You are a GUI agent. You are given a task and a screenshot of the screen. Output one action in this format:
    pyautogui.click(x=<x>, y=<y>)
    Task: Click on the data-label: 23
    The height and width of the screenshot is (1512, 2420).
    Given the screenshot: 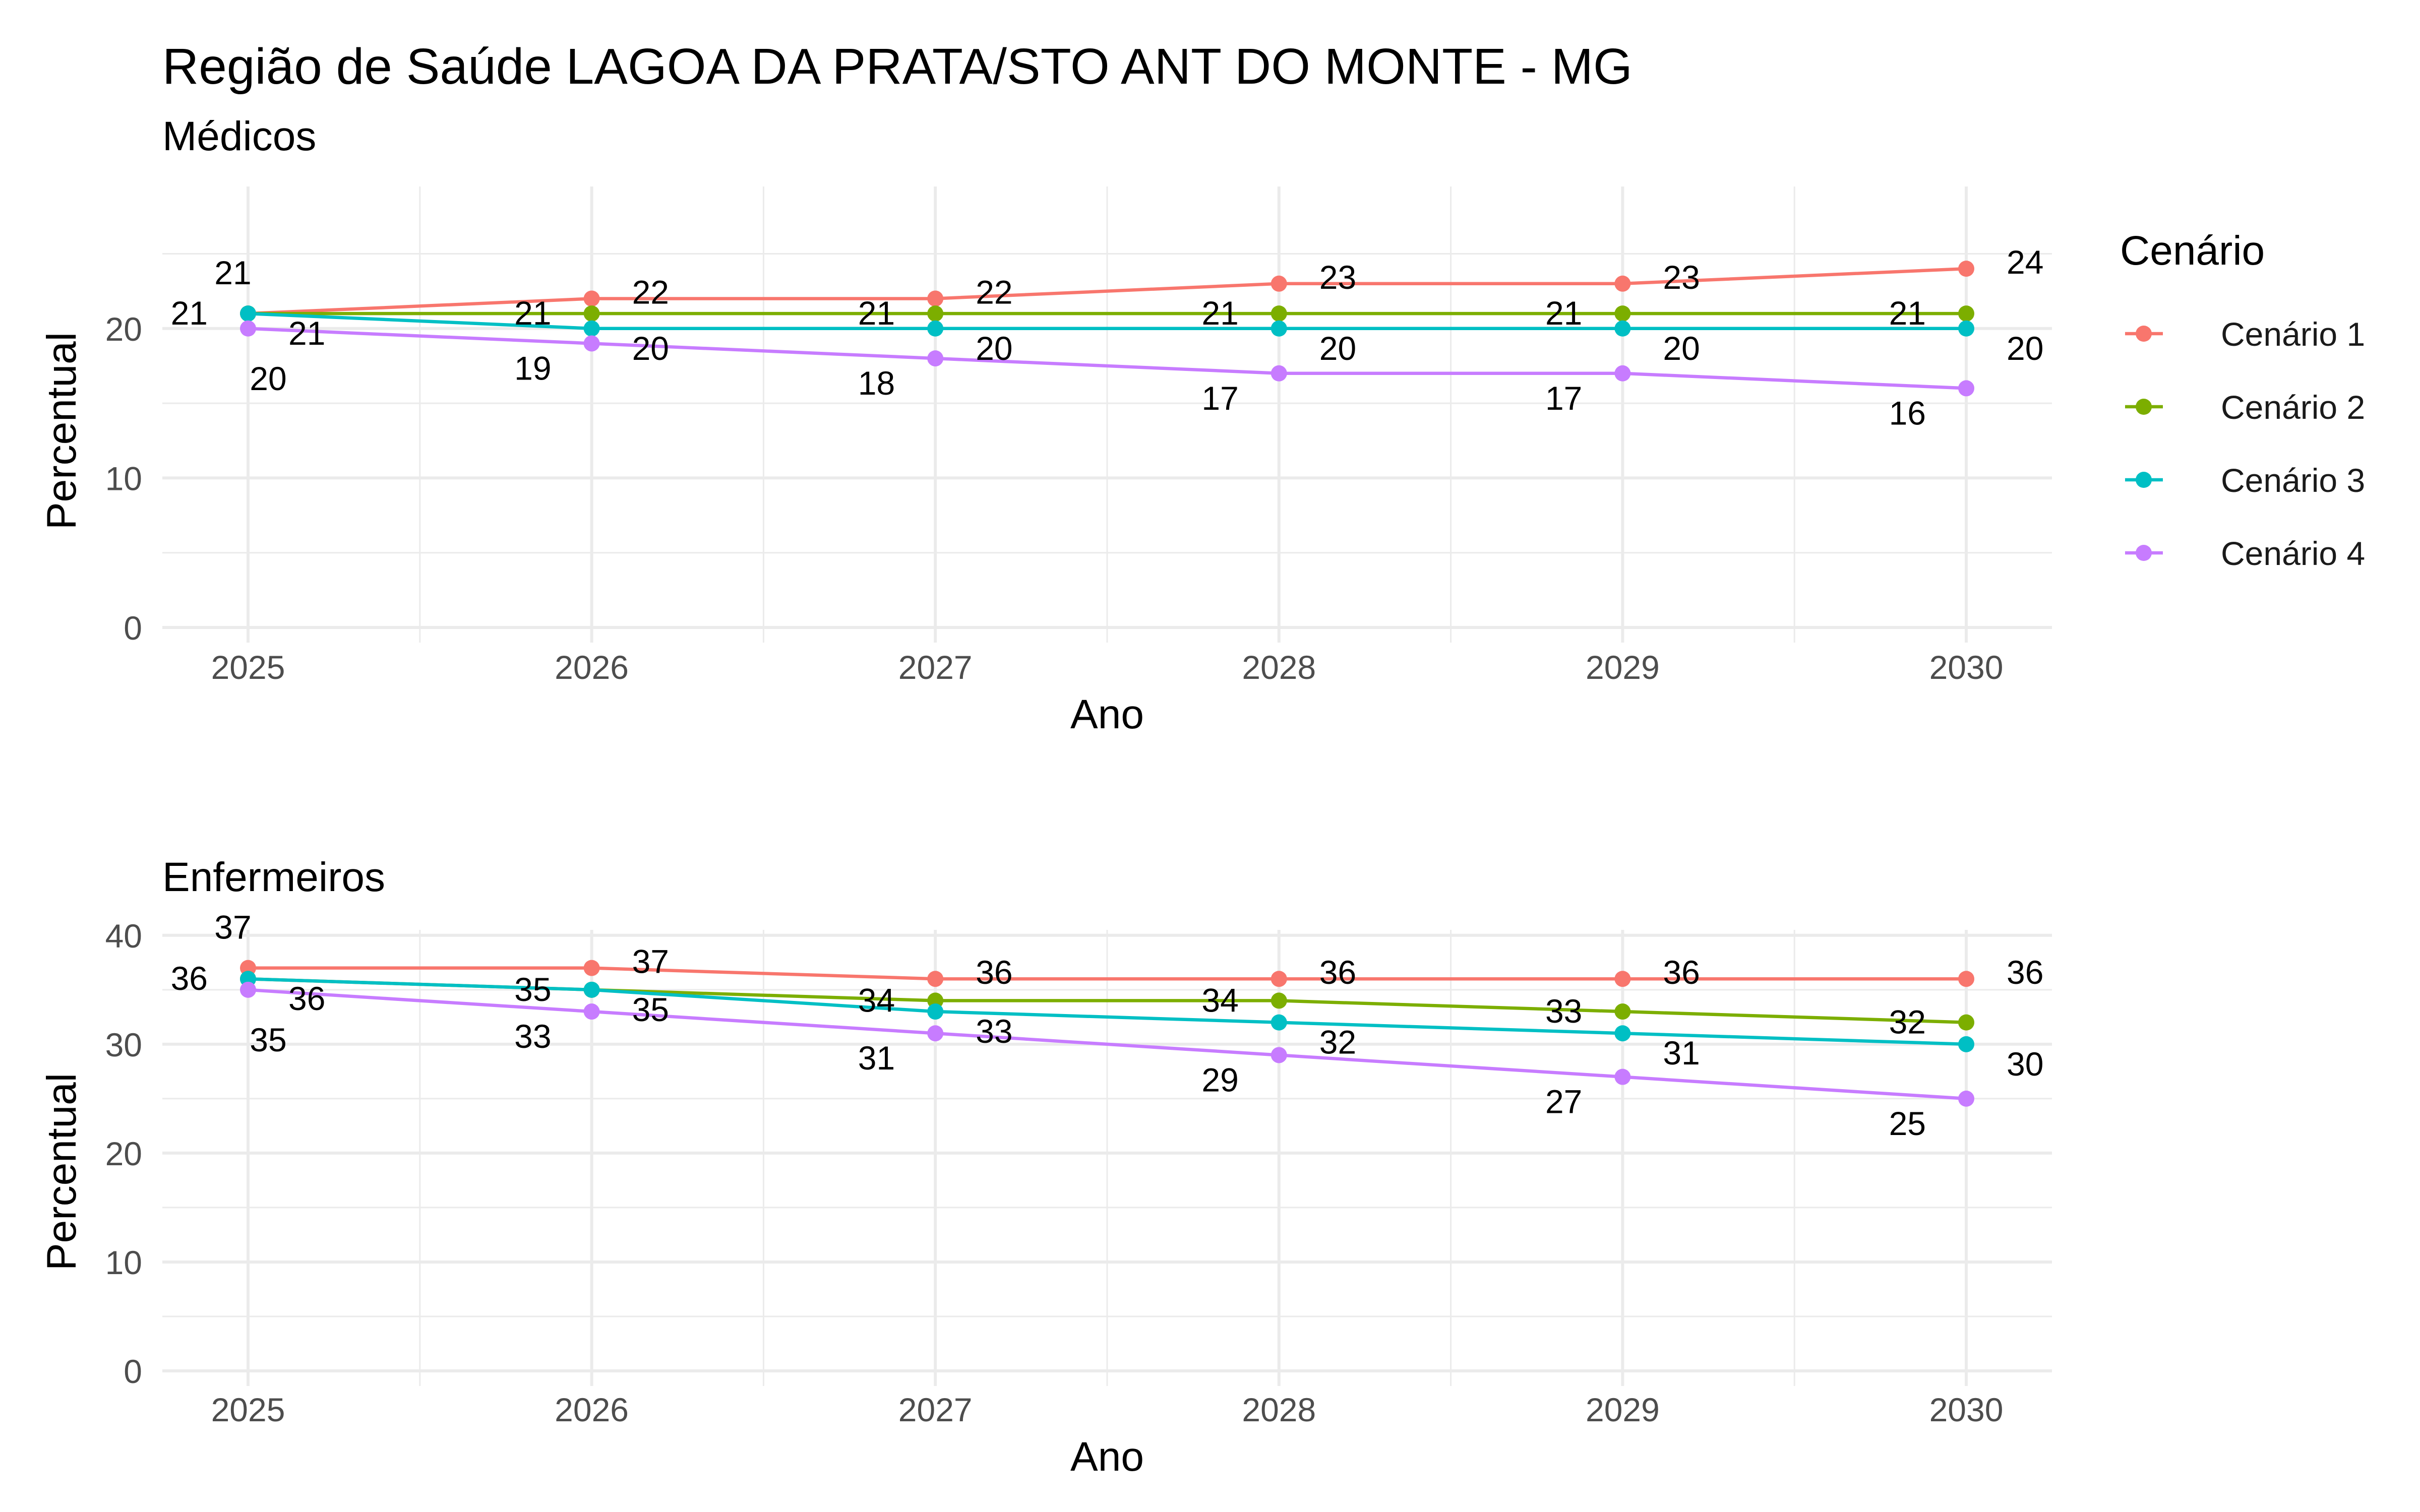 What is the action you would take?
    pyautogui.click(x=1337, y=277)
    